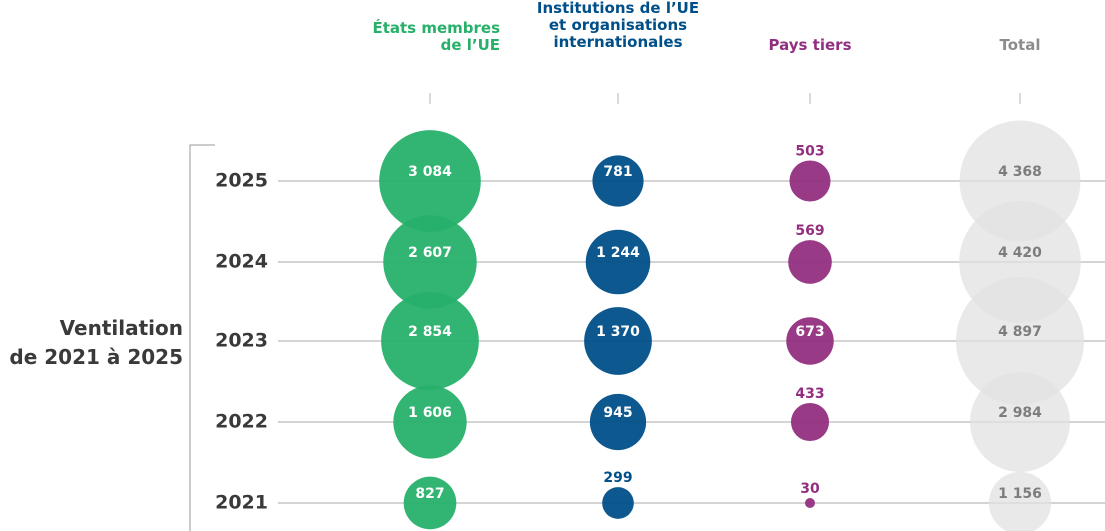 This screenshot has height=531, width=1105. Describe the element at coordinates (809, 231) in the screenshot. I see `value-label: 569` at that location.